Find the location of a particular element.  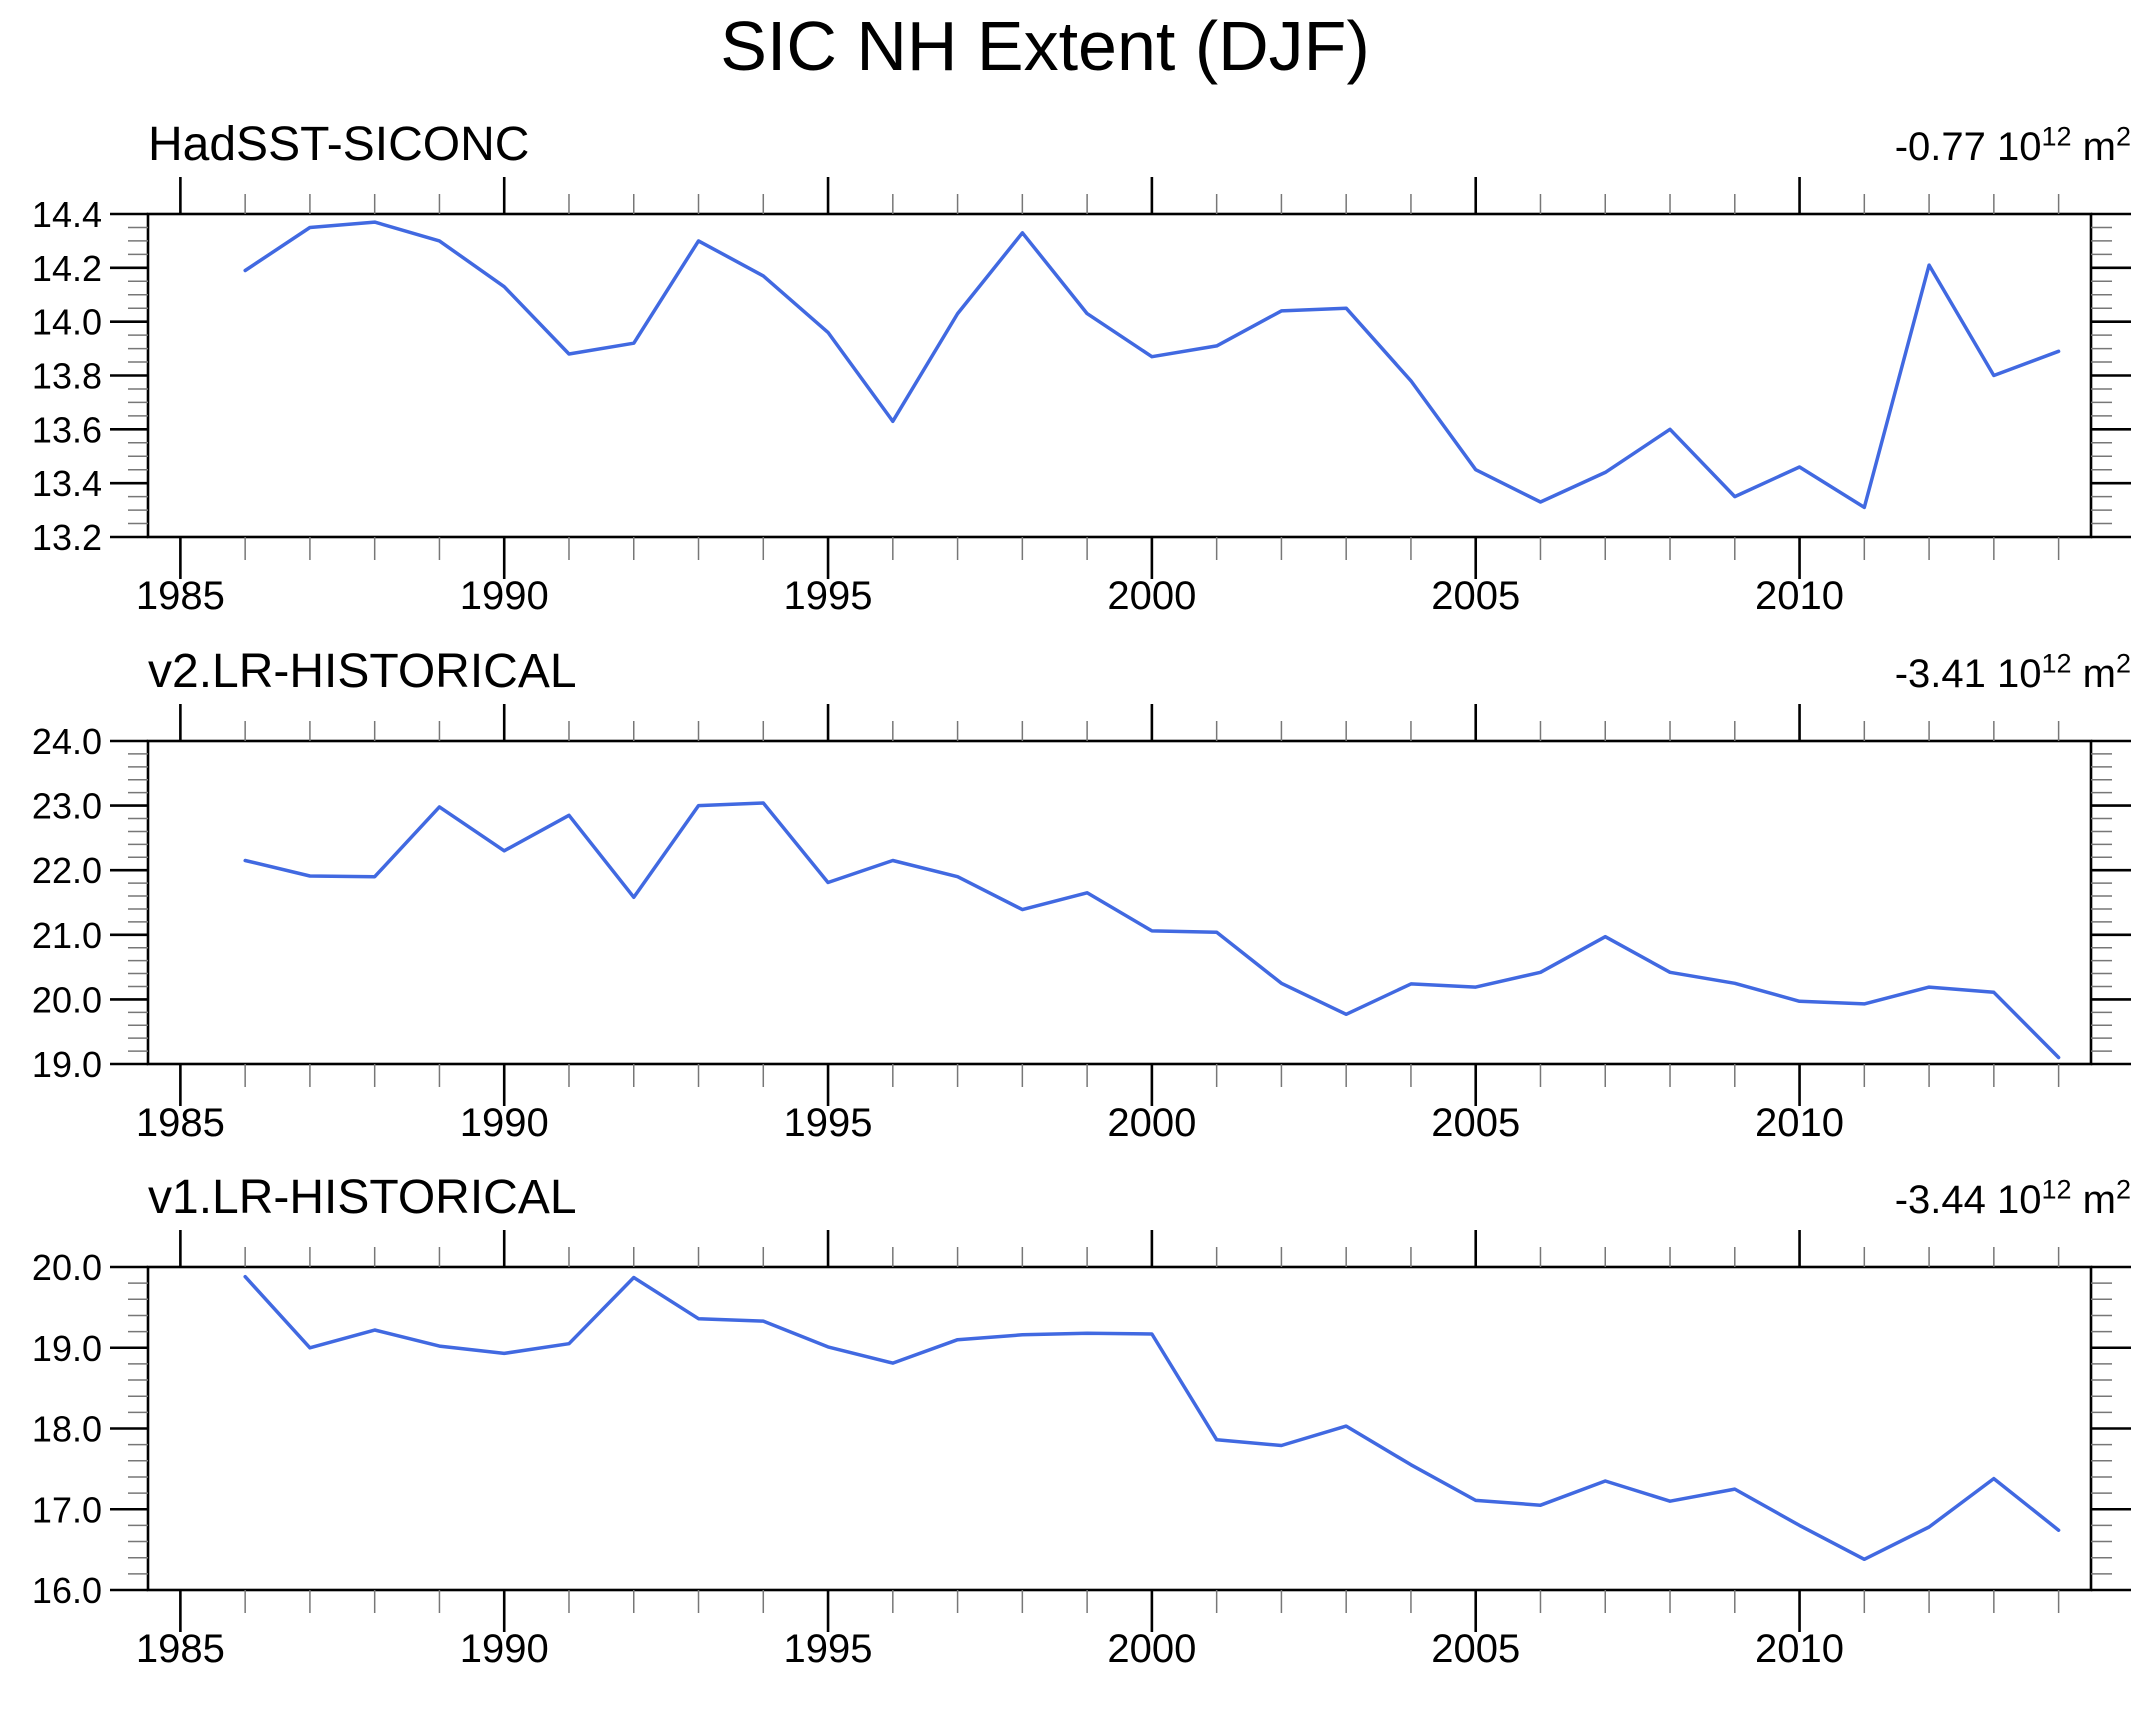

svg-text: 13.6 is located at coordinates (67, 429).